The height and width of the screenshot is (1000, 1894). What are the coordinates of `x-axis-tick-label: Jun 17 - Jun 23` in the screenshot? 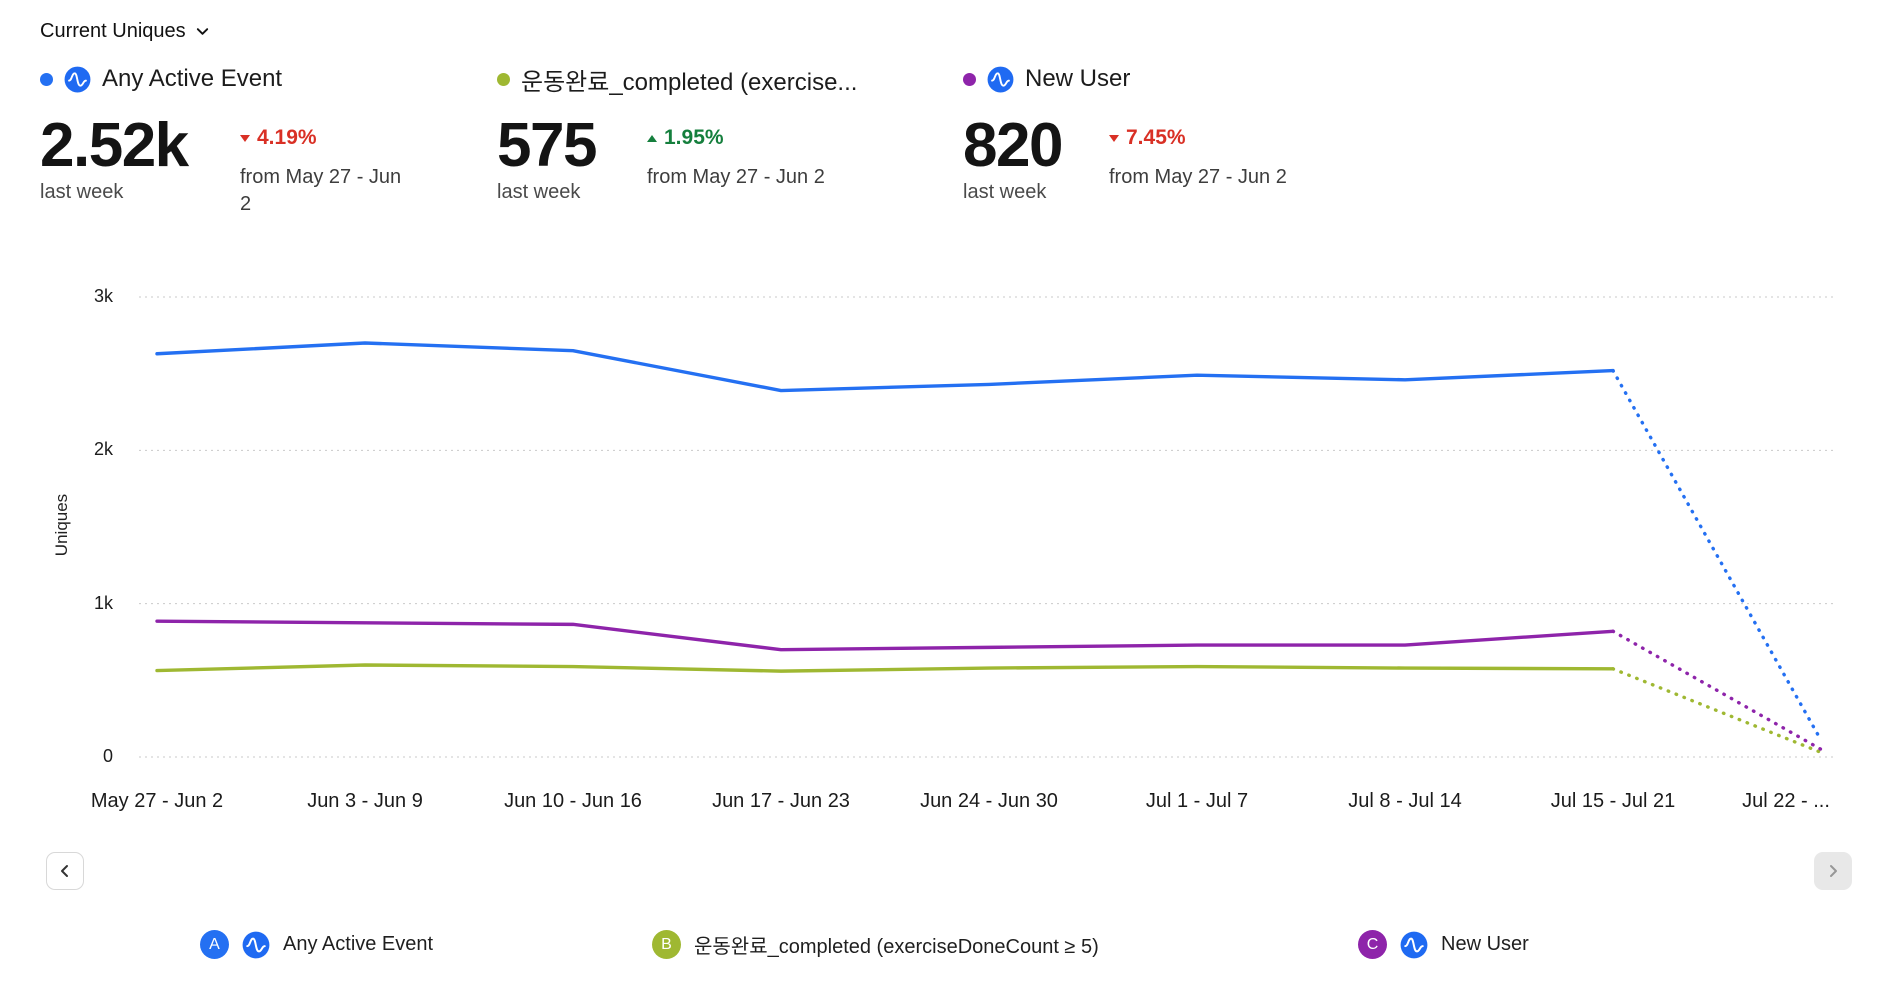 It's located at (781, 801).